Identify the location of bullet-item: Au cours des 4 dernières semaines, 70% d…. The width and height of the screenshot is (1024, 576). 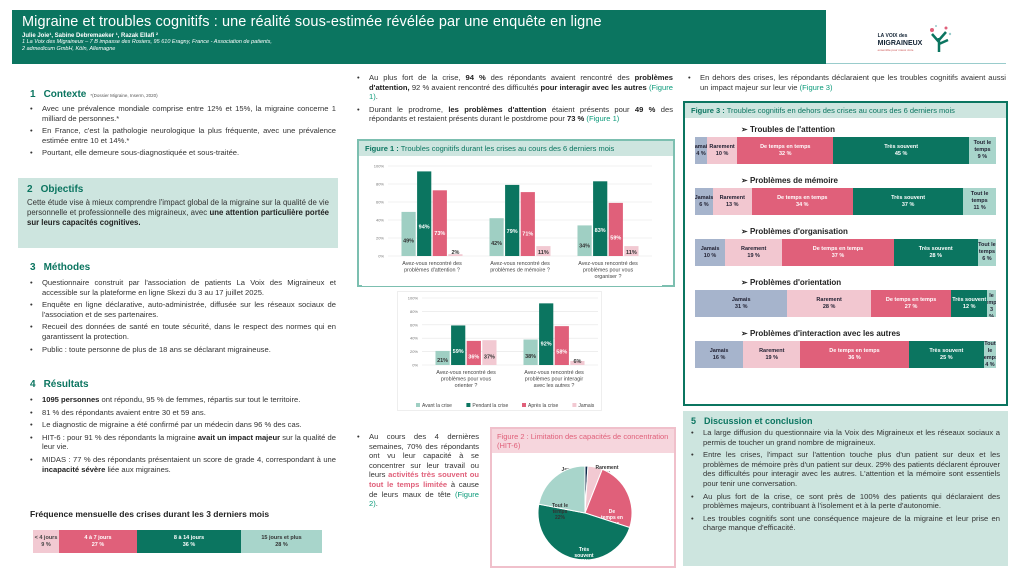
(418, 470).